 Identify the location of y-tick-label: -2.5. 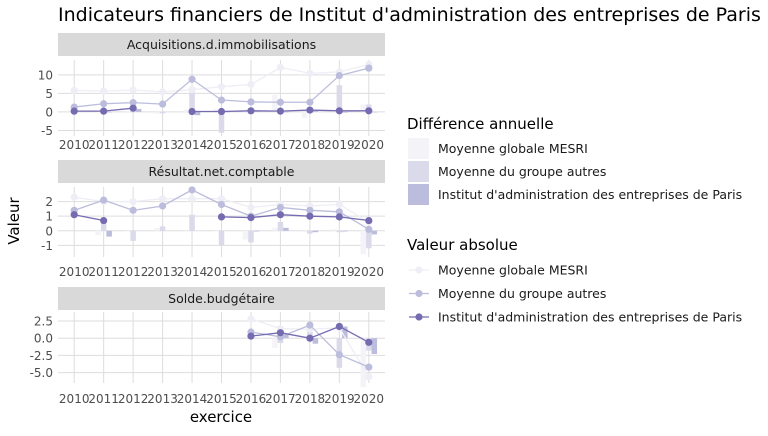
(41, 356).